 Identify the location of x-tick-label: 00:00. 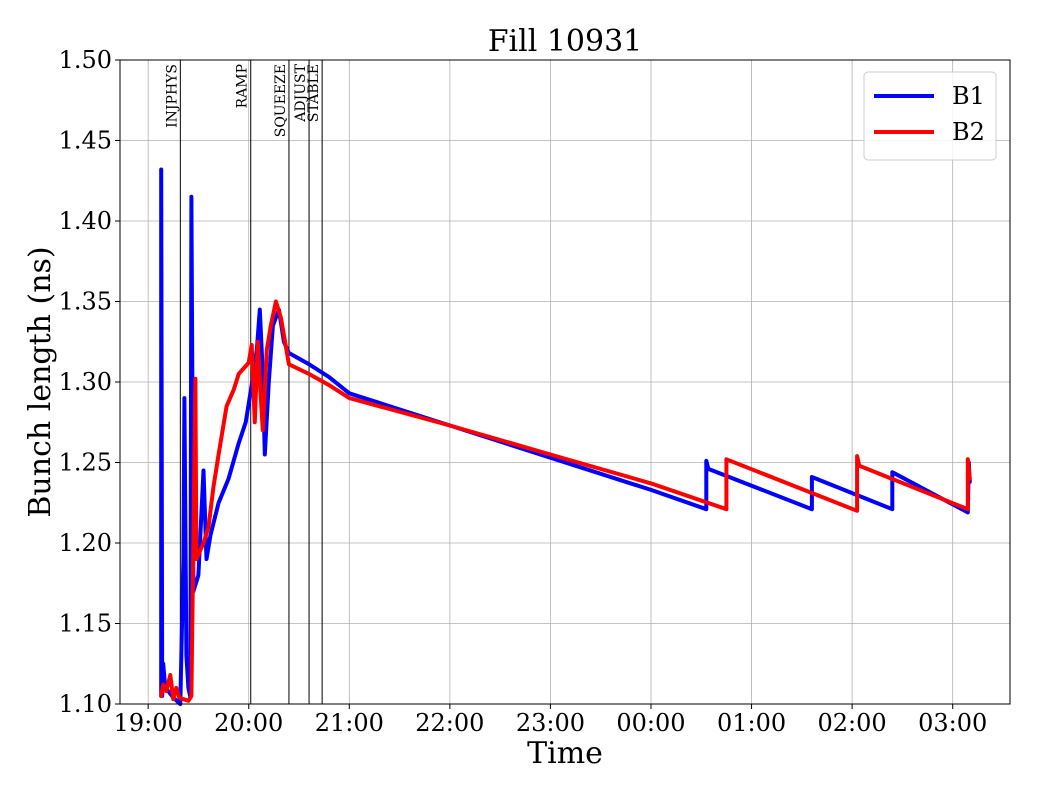
(650, 723).